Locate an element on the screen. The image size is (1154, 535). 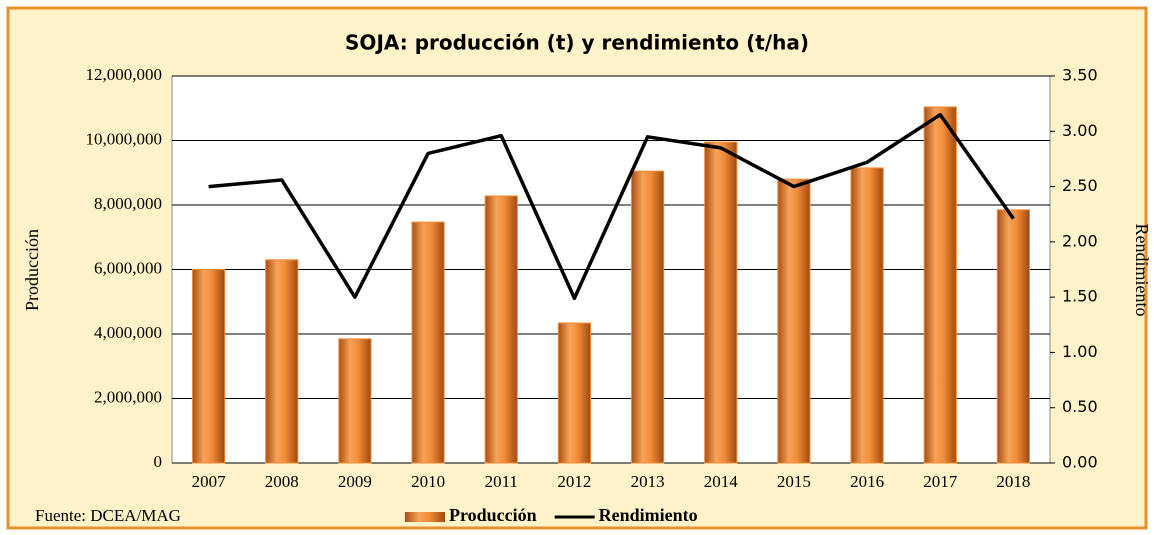
legend-swatch is located at coordinates (425, 517).